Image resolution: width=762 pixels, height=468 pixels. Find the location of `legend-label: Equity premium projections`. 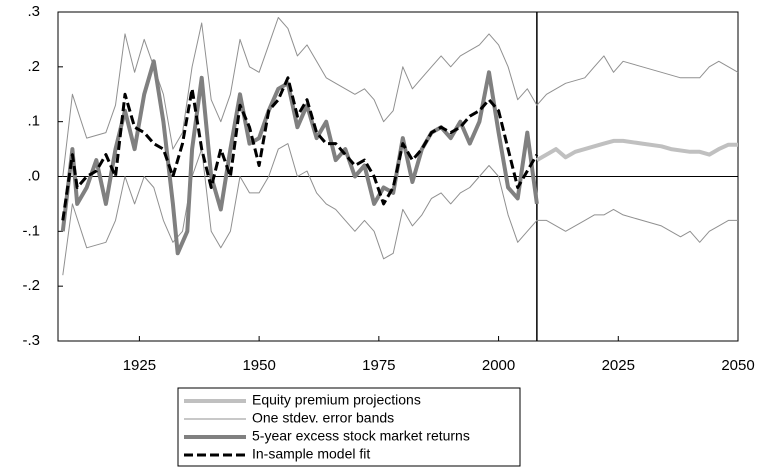

legend-label: Equity premium projections is located at coordinates (336, 400).